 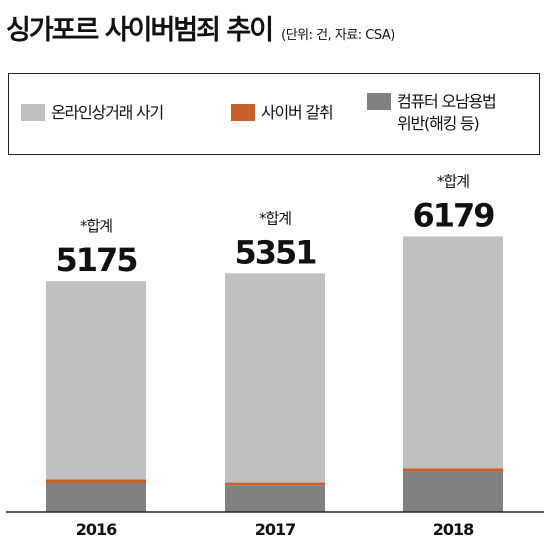 I want to click on legend-swatch-cyber-extortion, so click(x=243, y=112).